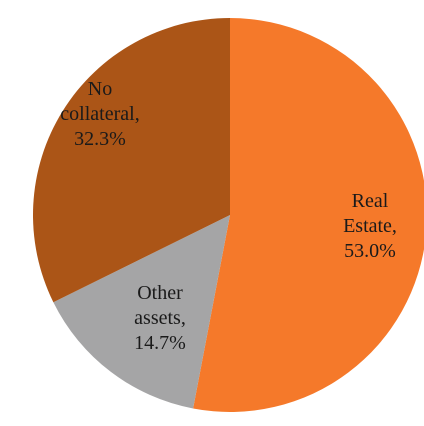 Image resolution: width=424 pixels, height=426 pixels. What do you see at coordinates (160, 343) in the screenshot?
I see `pie-label-line: 14.7%` at bounding box center [160, 343].